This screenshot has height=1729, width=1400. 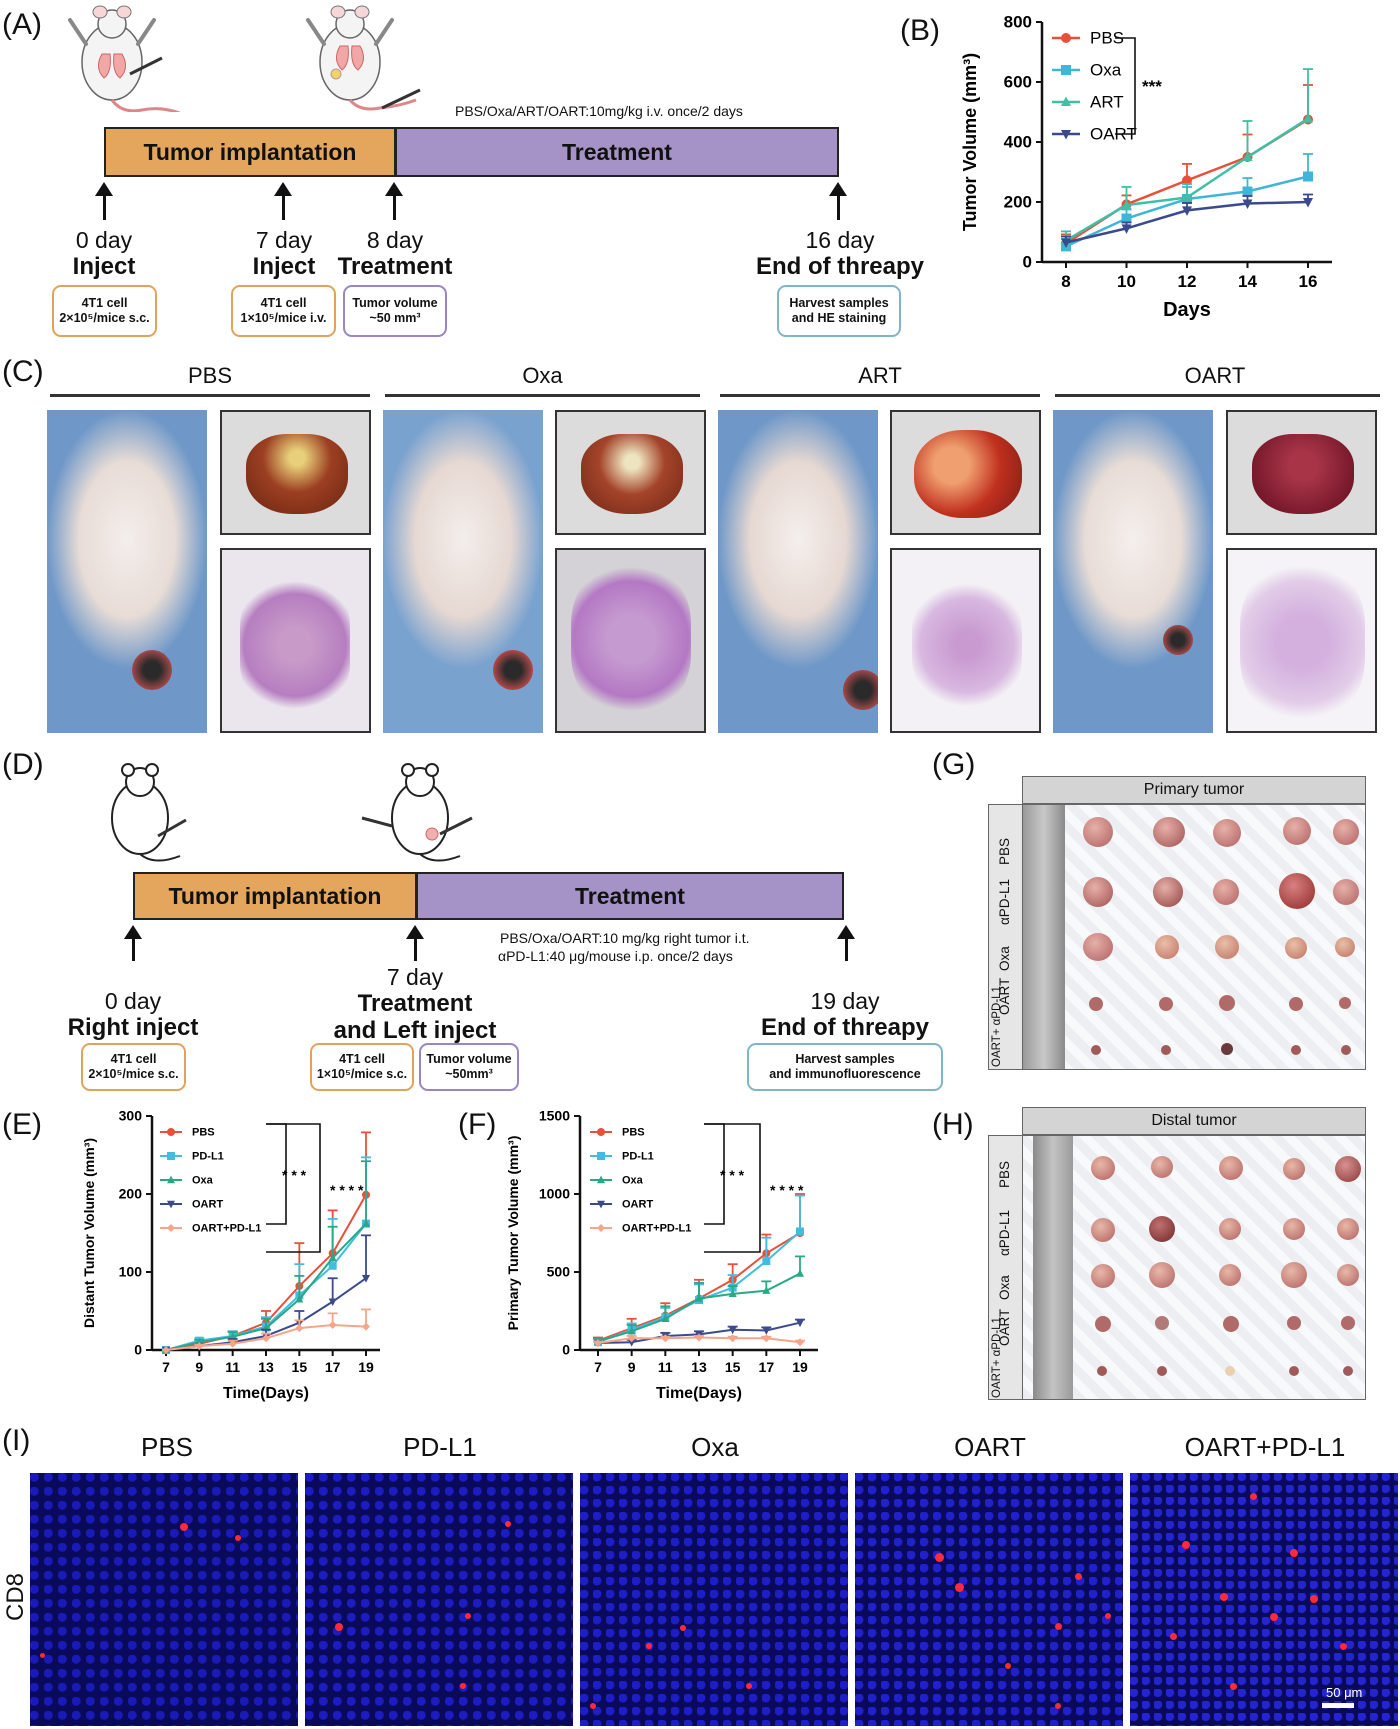 What do you see at coordinates (699, 1269) in the screenshot?
I see `series-pbs` at bounding box center [699, 1269].